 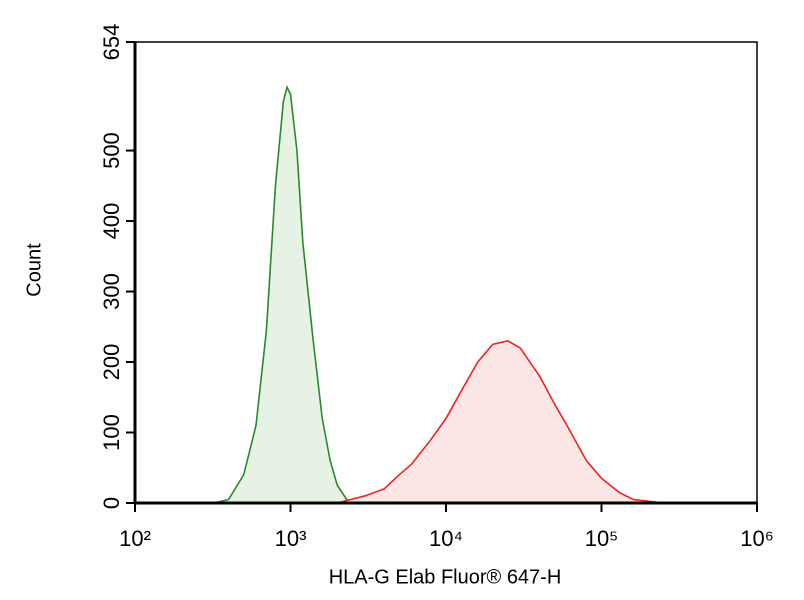 I want to click on y-tick-label: 500, so click(x=111, y=150).